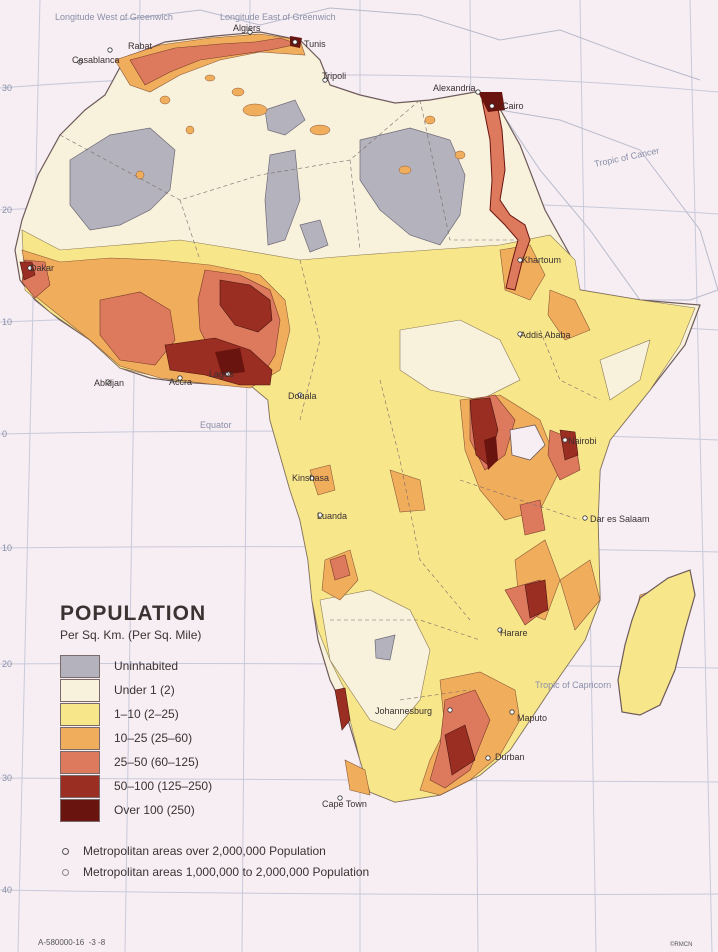  Describe the element at coordinates (114, 17) in the screenshot. I see `longitude-west-label: Longitude West of Greenwich` at that location.